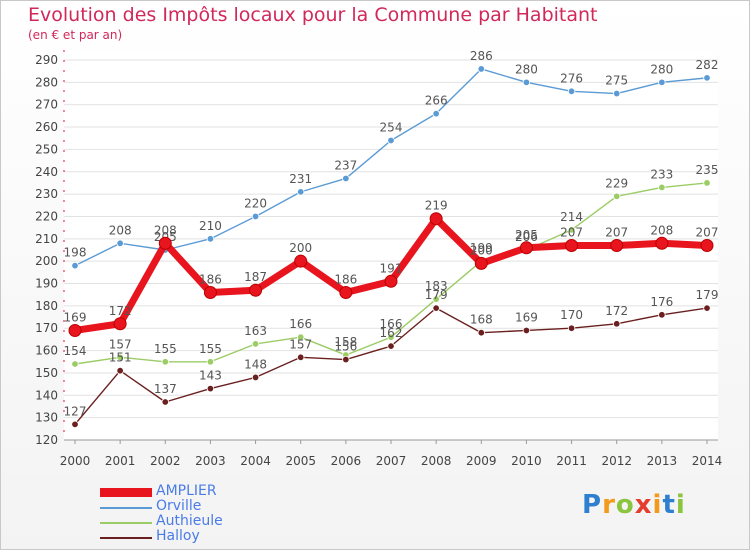 This screenshot has height=550, width=750. Describe the element at coordinates (255, 331) in the screenshot. I see `data-label: 163` at that location.